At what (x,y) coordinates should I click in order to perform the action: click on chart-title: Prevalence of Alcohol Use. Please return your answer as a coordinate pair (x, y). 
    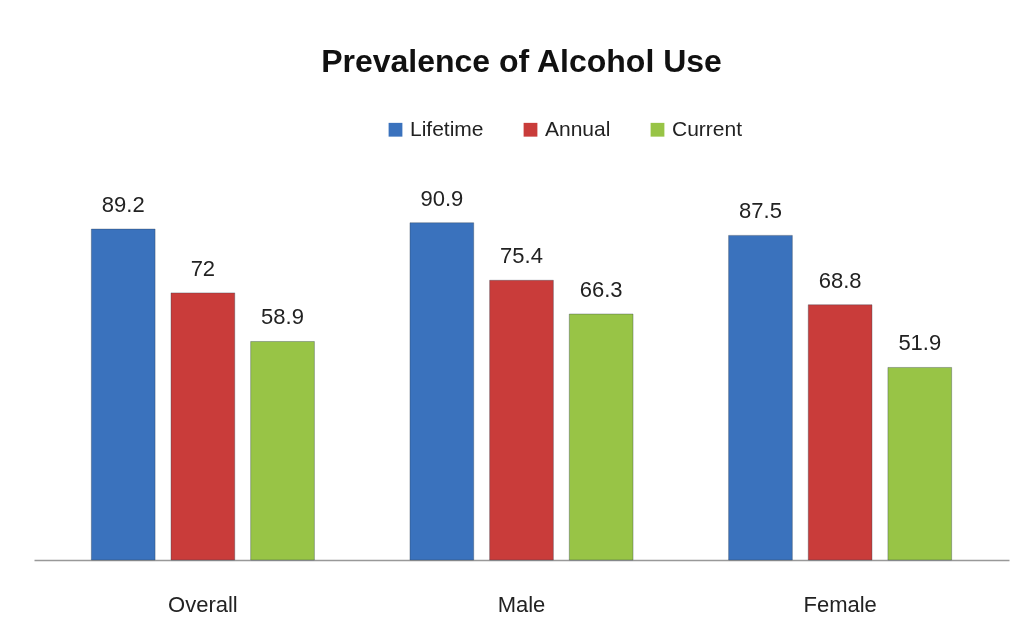
    Looking at the image, I should click on (521, 61).